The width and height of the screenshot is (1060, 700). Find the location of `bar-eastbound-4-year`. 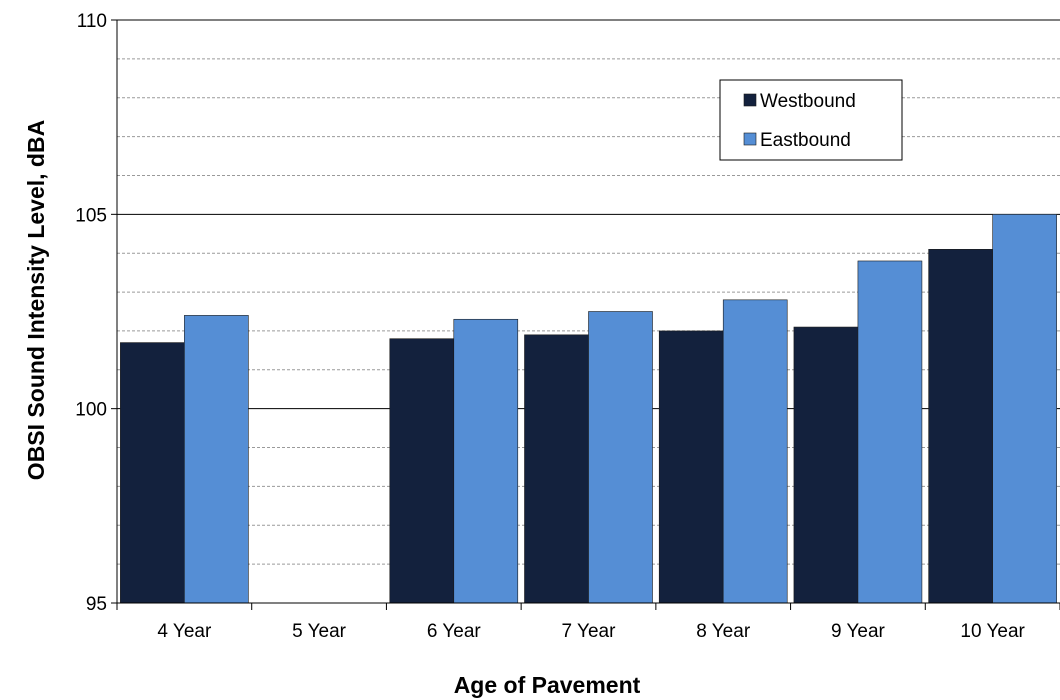

bar-eastbound-4-year is located at coordinates (216, 459).